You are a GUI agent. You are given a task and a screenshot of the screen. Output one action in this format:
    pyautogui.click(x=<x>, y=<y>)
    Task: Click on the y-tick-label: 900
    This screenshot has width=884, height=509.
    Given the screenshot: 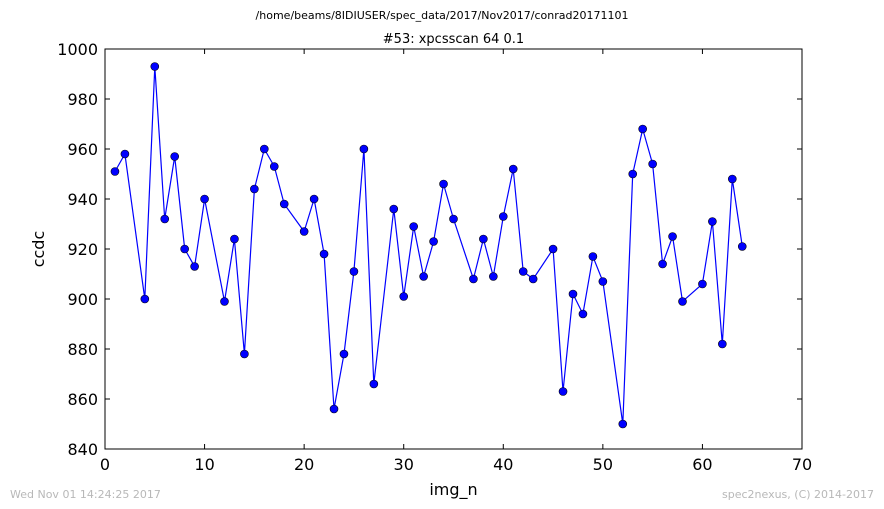 What is the action you would take?
    pyautogui.click(x=82, y=299)
    